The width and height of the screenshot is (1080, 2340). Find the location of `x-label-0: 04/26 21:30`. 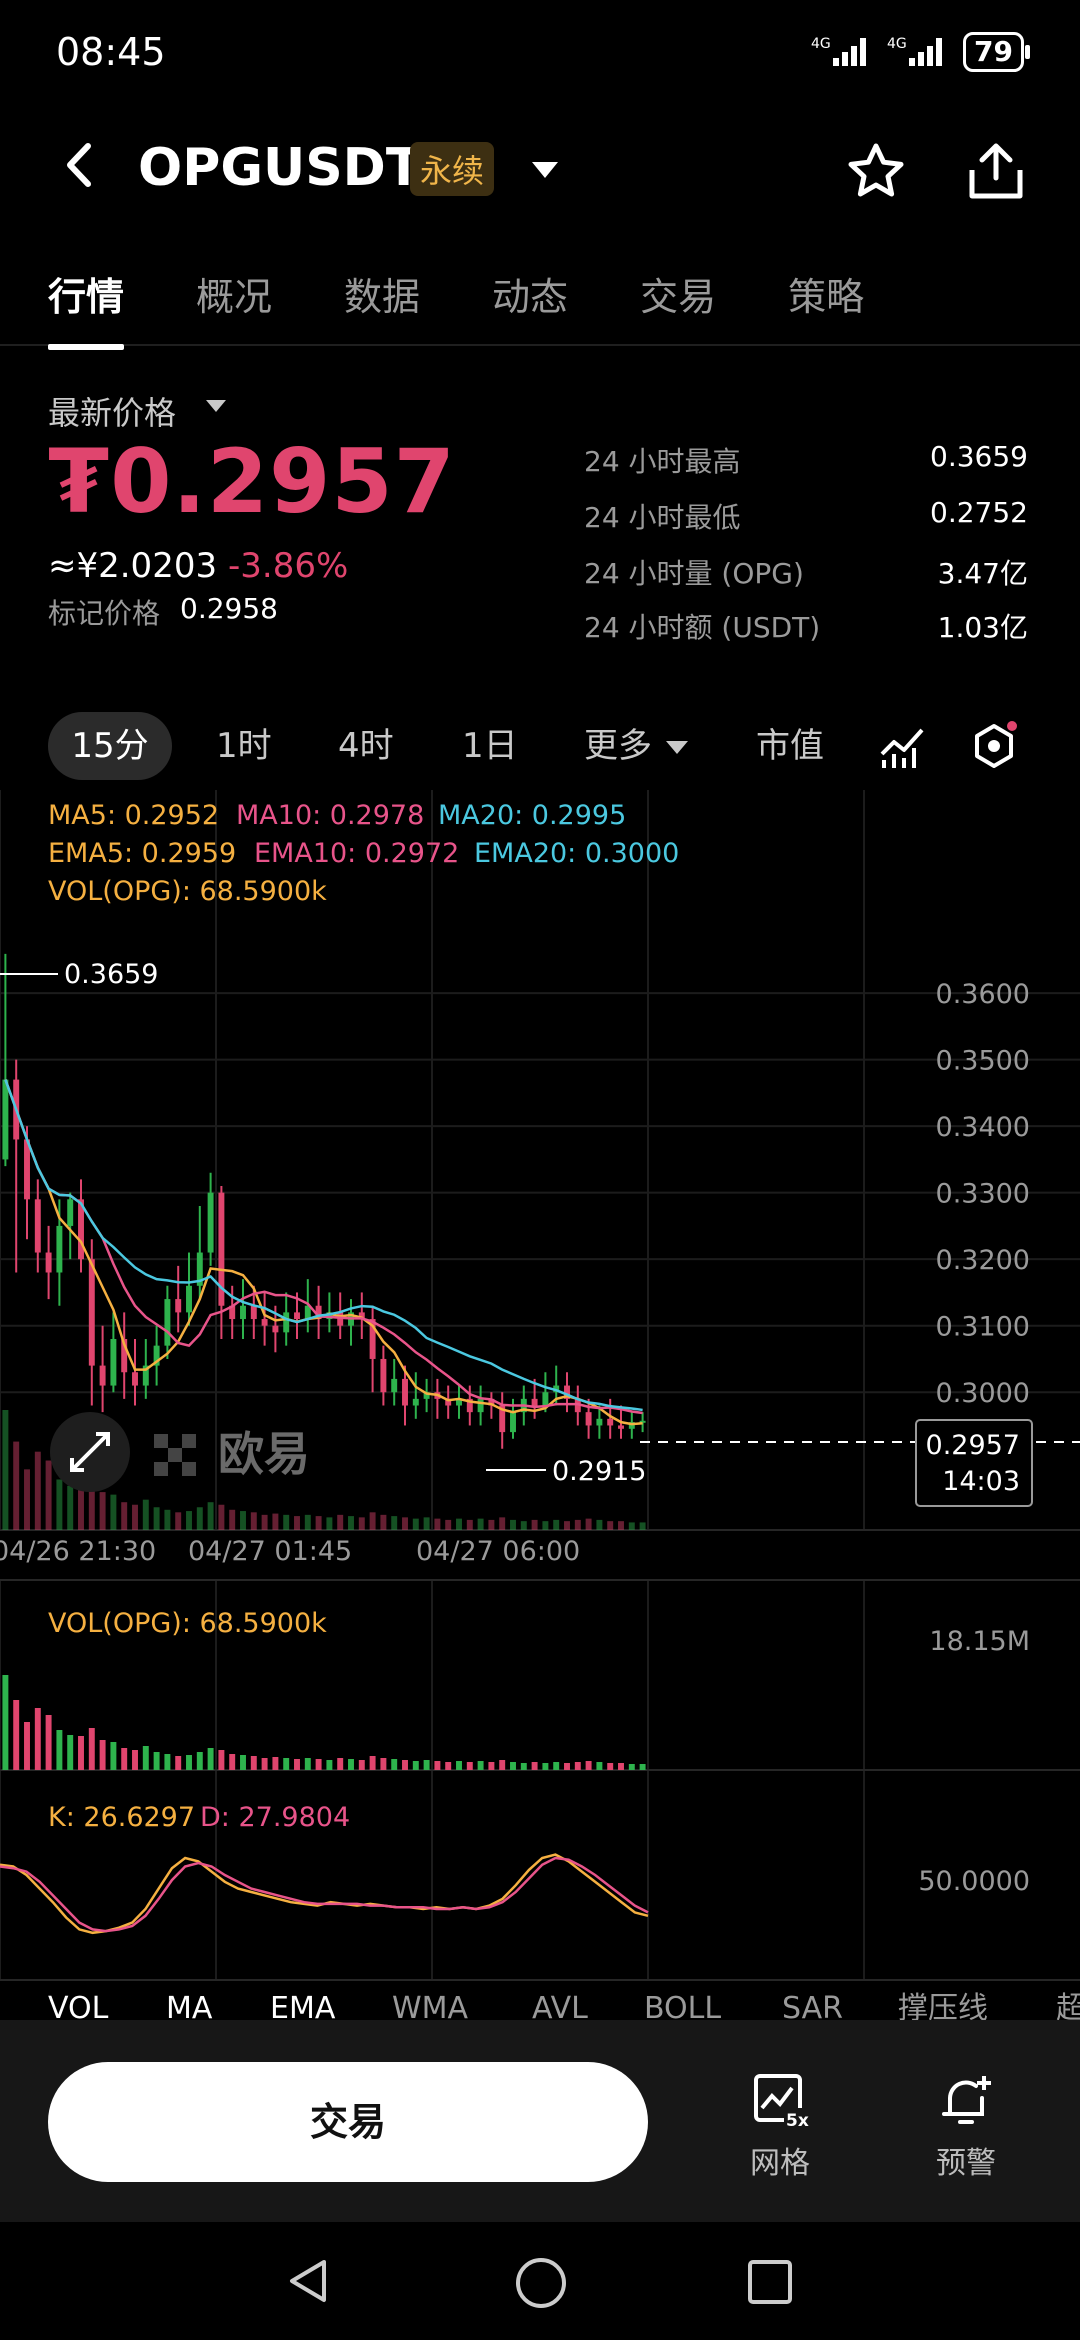

x-label-0: 04/26 21:30 is located at coordinates (78, 1551).